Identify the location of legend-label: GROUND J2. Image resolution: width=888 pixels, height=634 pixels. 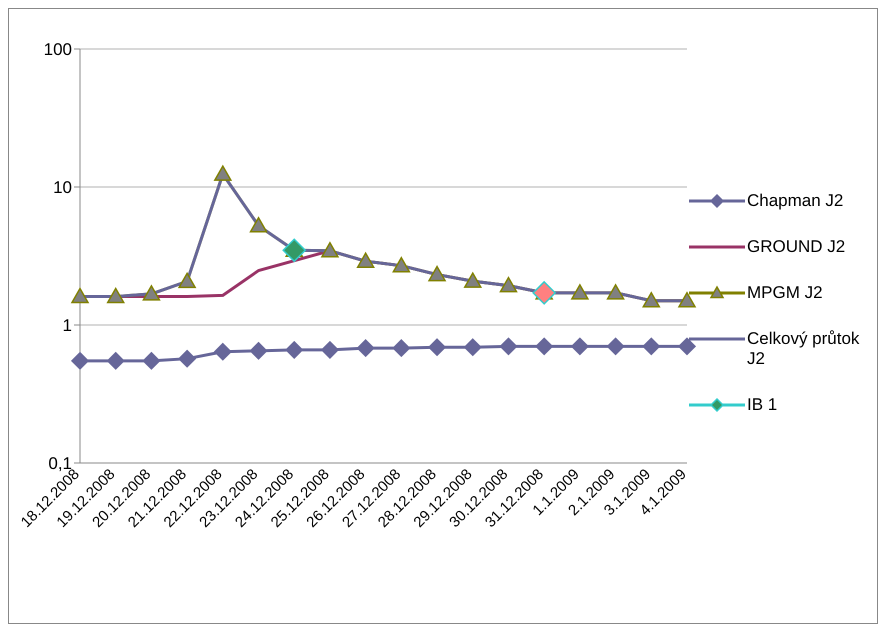
(796, 247).